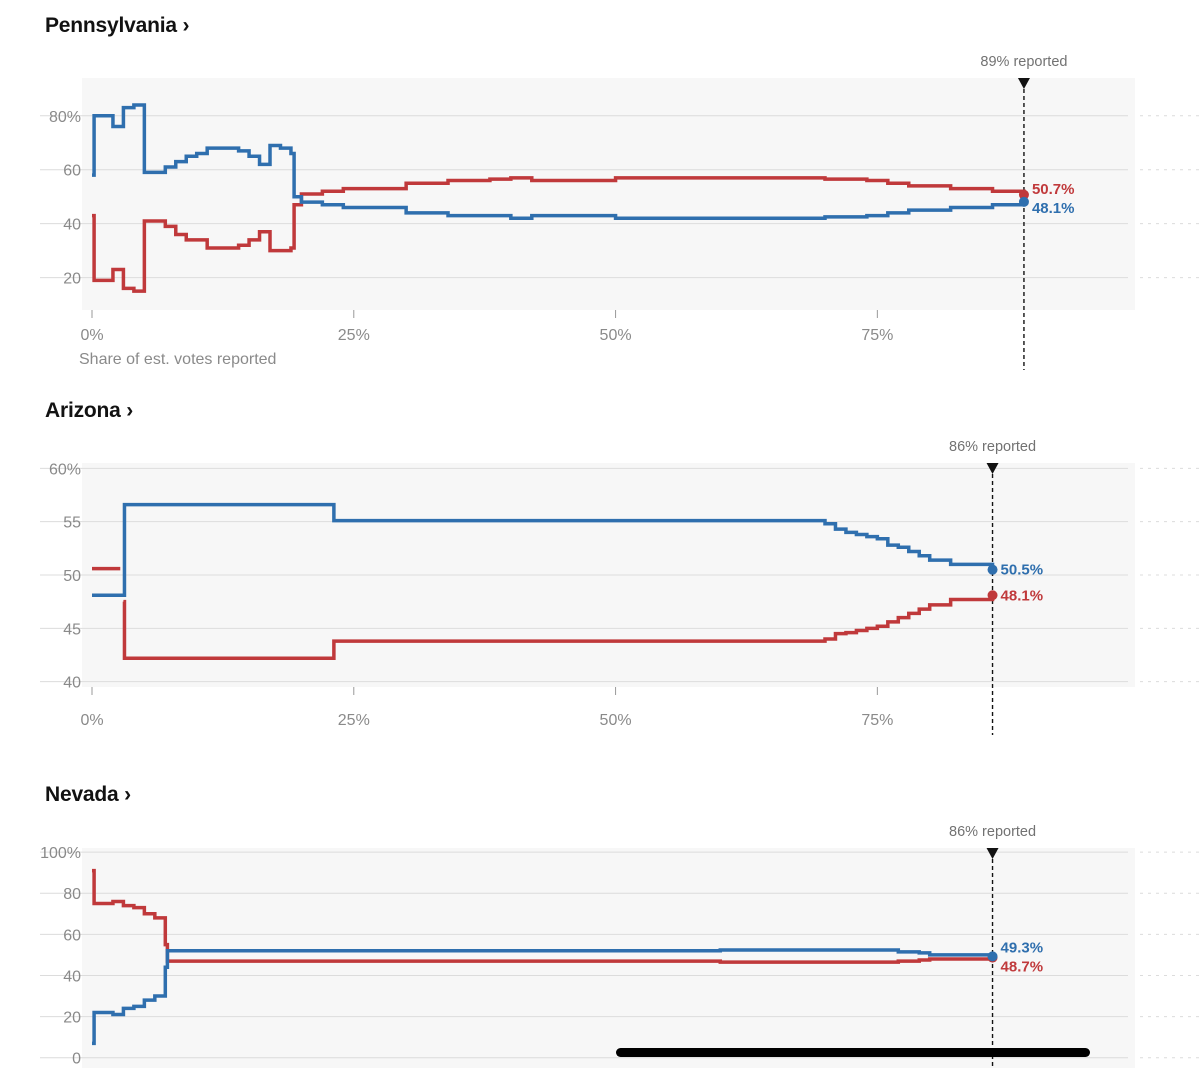 The width and height of the screenshot is (1200, 1068). I want to click on y-tick-label: 80, so click(72, 894).